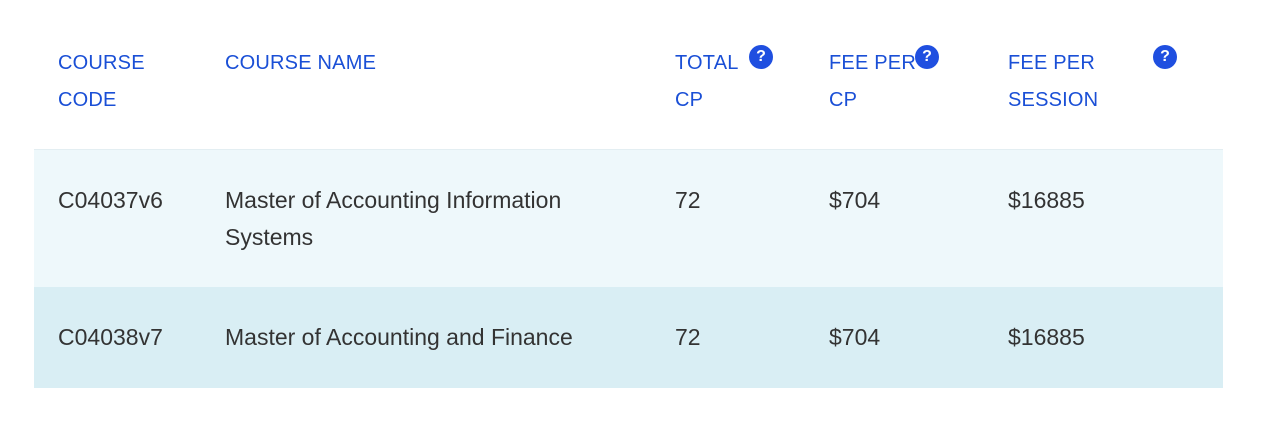 The height and width of the screenshot is (421, 1280). Describe the element at coordinates (393, 200) in the screenshot. I see `course-name-line1: Master of Accounting Information` at that location.